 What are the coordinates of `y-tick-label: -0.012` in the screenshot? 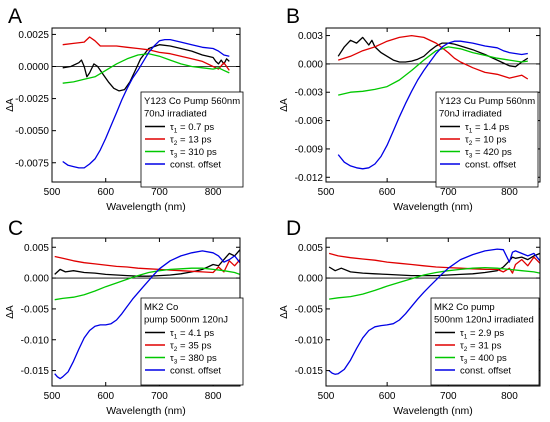 It's located at (309, 178).